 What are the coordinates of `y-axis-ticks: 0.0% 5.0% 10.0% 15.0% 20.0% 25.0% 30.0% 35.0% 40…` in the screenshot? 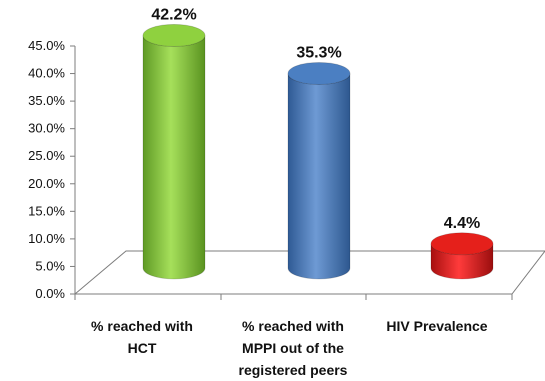 It's located at (51, 169).